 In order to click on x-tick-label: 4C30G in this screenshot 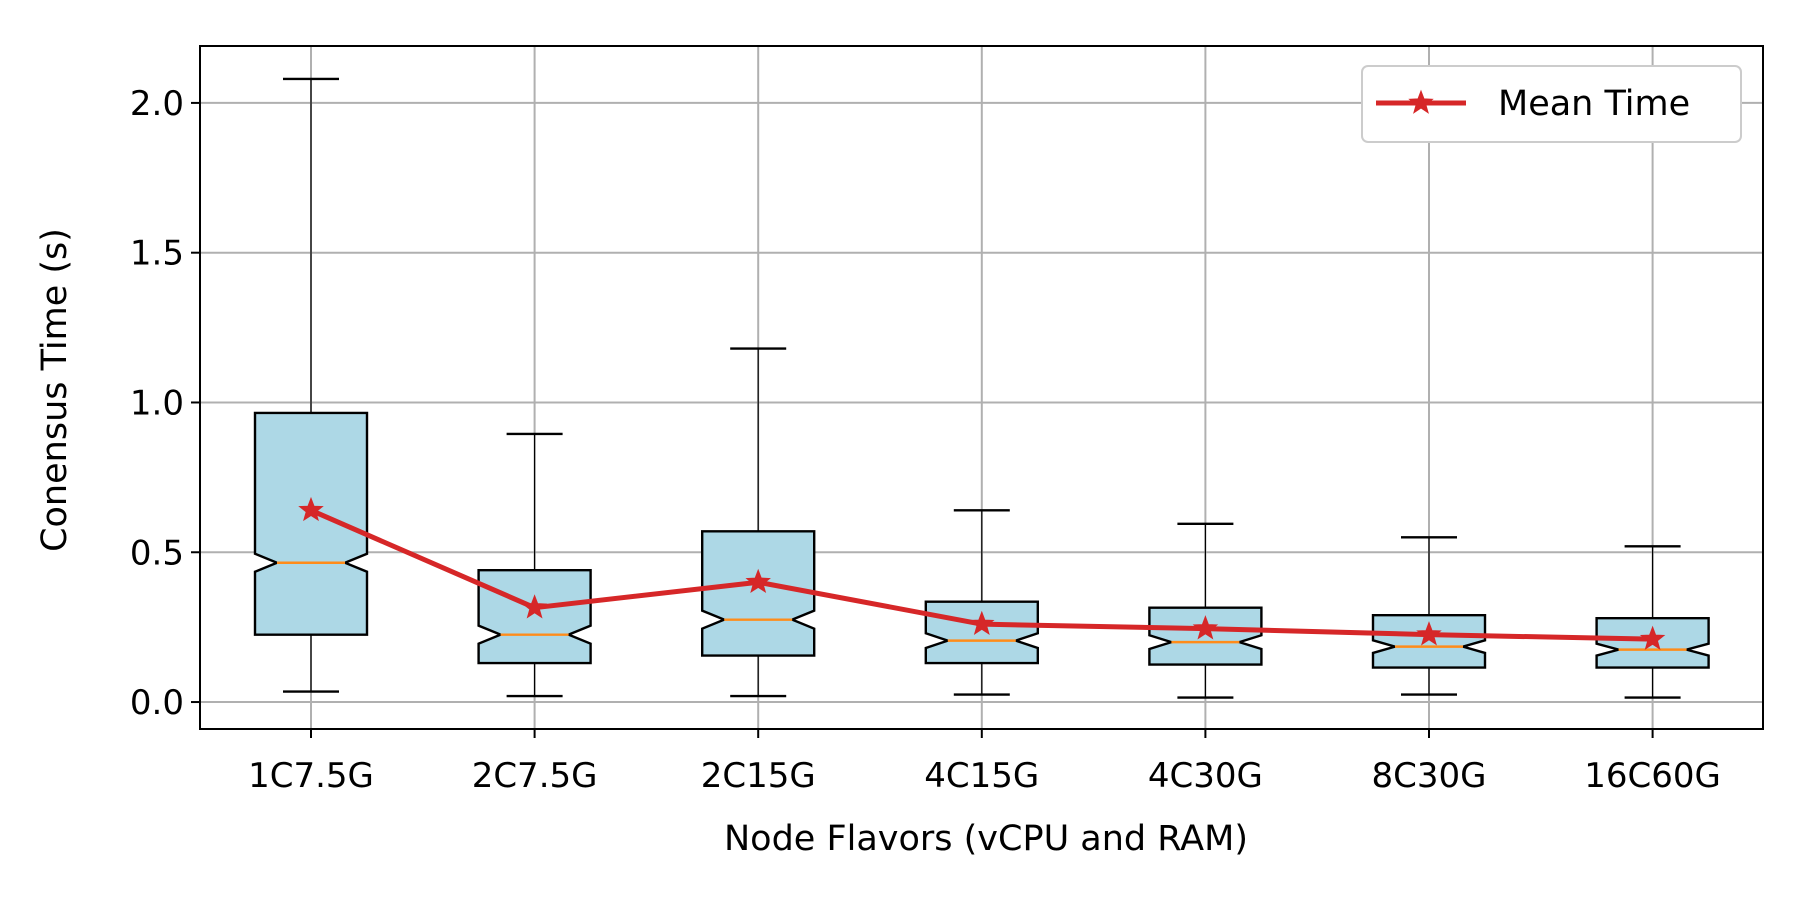, I will do `click(1205, 776)`.